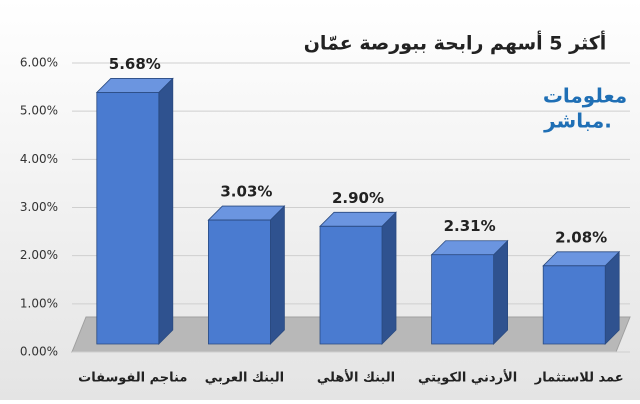 The height and width of the screenshot is (404, 640). Describe the element at coordinates (39, 63) in the screenshot. I see `y-tick-label: 6.00%` at that location.